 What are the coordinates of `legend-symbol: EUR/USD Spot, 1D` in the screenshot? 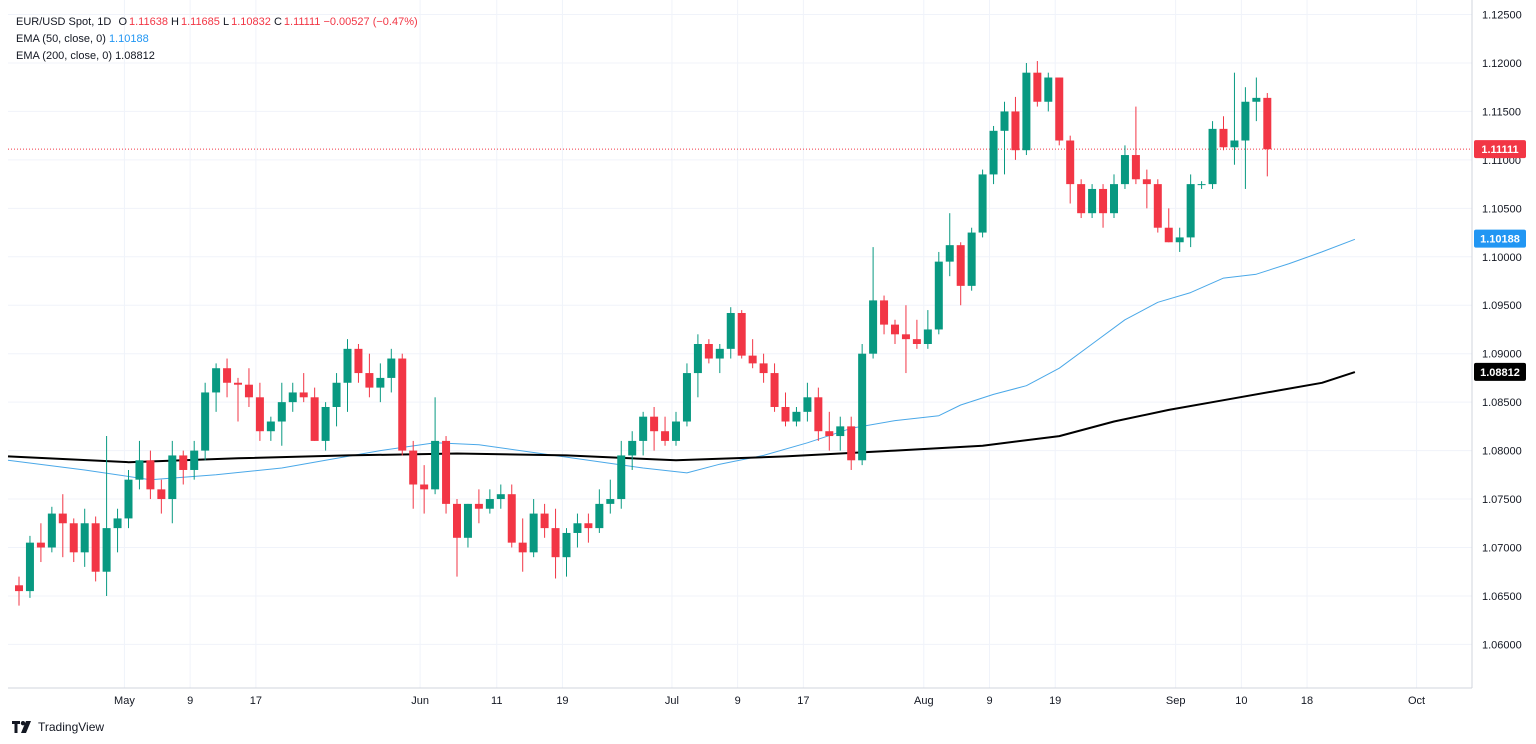 It's located at (64, 22).